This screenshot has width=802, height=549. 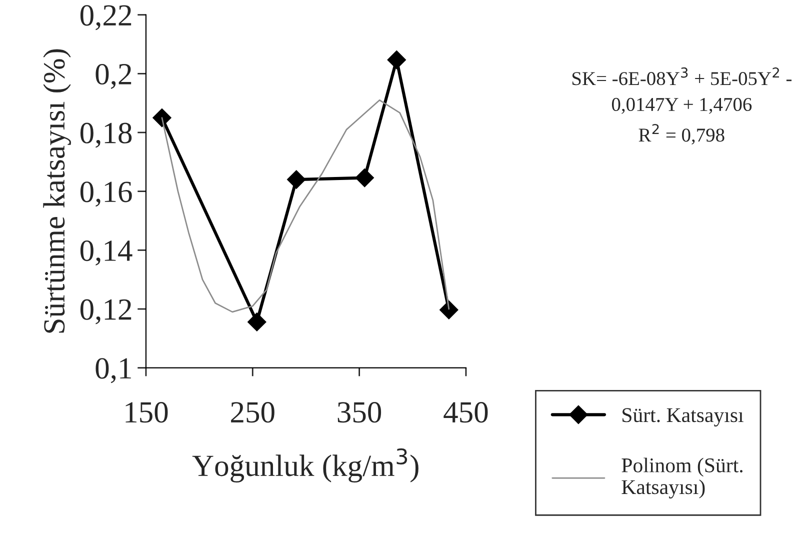 I want to click on x-tick-label: 350, so click(x=360, y=412).